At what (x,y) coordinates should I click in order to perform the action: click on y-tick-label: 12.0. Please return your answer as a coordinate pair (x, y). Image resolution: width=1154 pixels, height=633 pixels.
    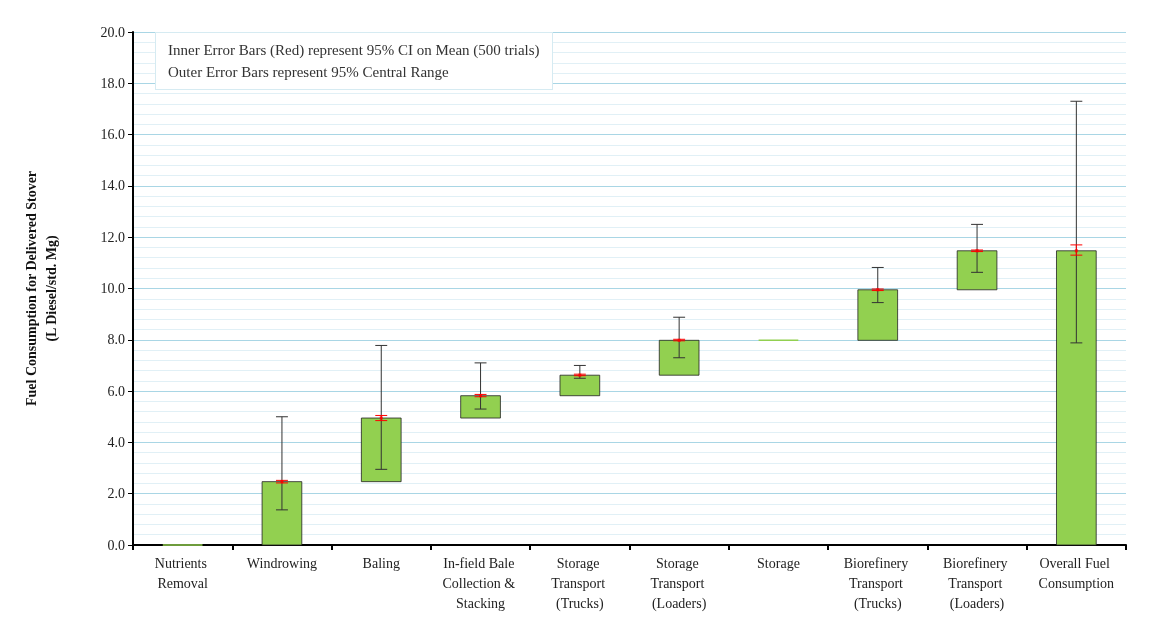
    Looking at the image, I should click on (112, 237).